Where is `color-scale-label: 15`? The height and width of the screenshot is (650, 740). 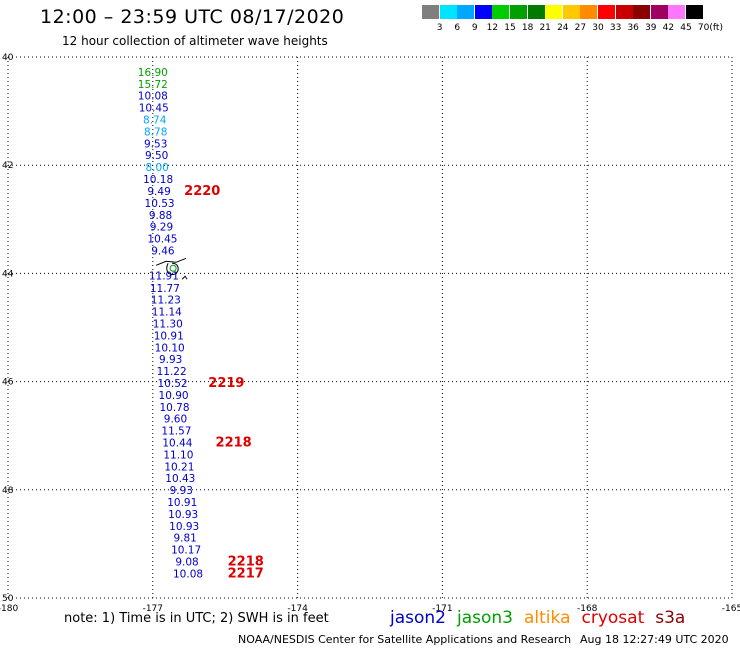 color-scale-label: 15 is located at coordinates (510, 28).